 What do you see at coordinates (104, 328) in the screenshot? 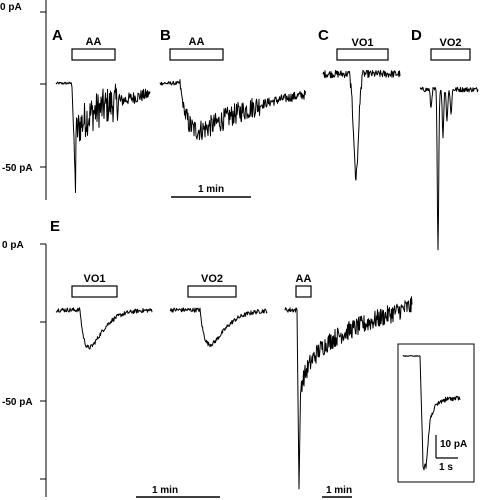
I see `trace-e-vo1` at bounding box center [104, 328].